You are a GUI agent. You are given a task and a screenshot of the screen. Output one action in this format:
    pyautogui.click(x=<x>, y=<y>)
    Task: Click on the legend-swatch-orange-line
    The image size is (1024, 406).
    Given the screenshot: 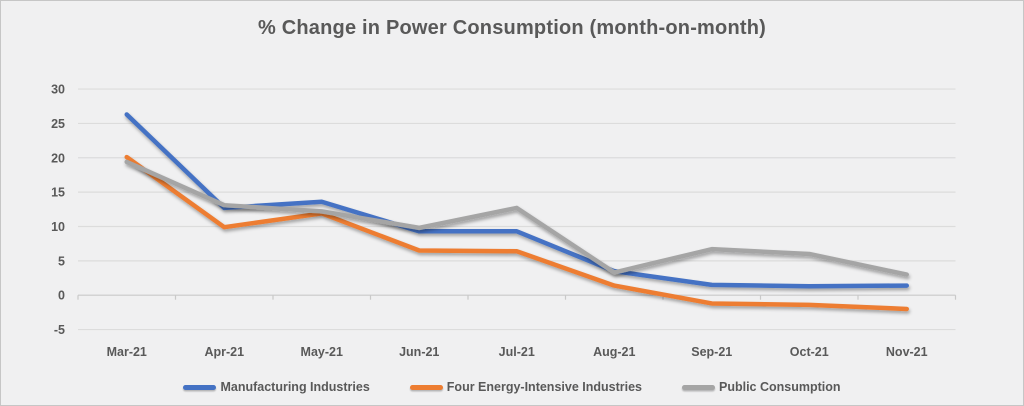 What is the action you would take?
    pyautogui.click(x=426, y=387)
    